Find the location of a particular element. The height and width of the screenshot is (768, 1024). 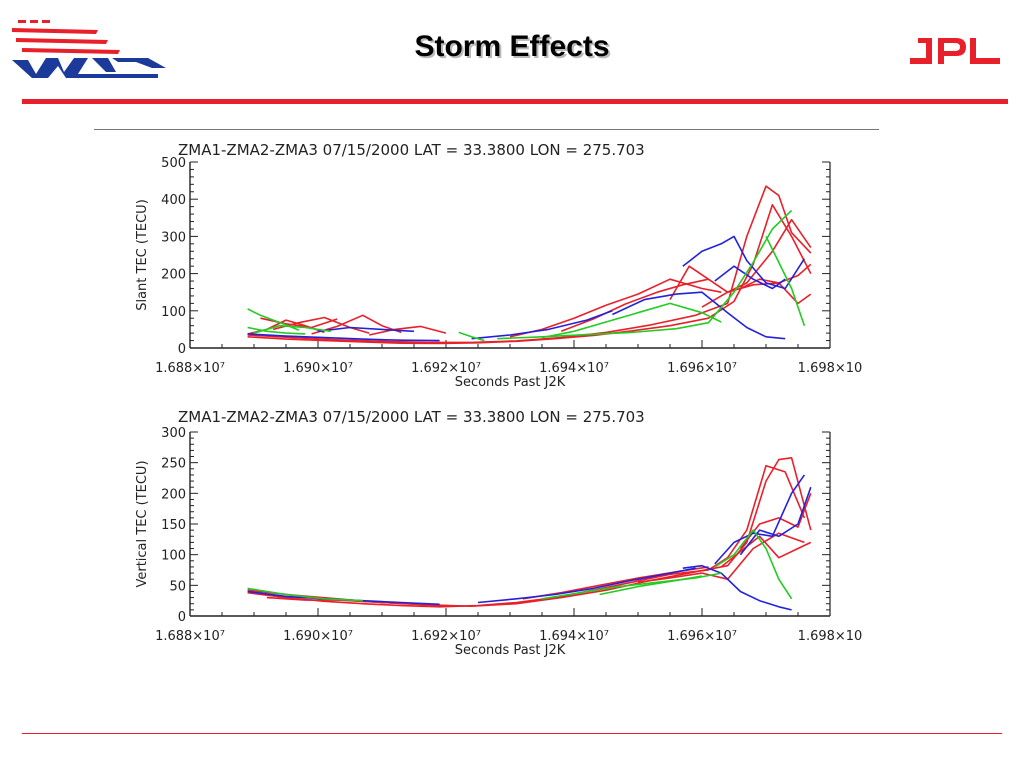

y-axis-label: Vertical TEC (TECU) is located at coordinates (142, 523).